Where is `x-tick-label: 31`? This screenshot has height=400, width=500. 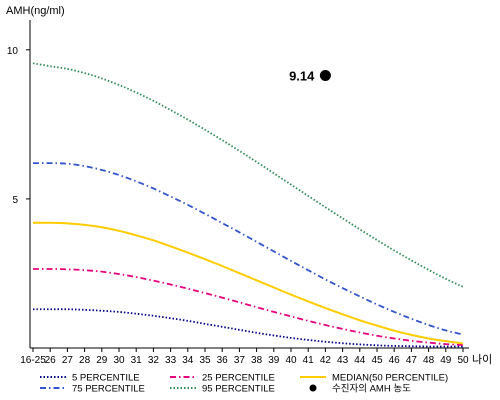 x-tick-label: 31 is located at coordinates (137, 360).